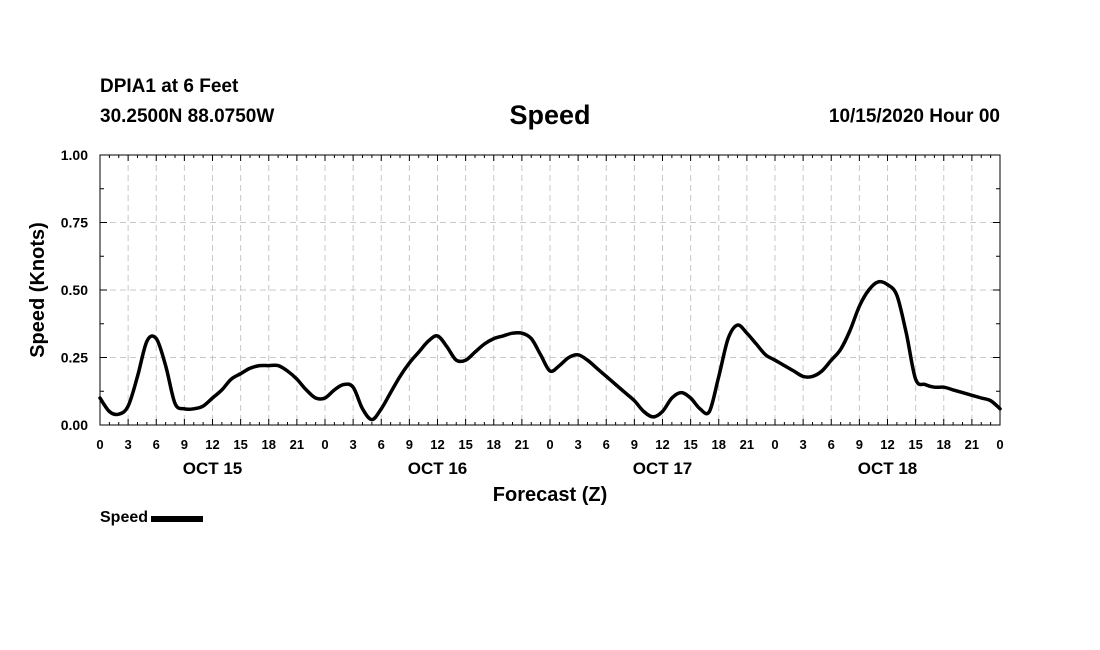 The width and height of the screenshot is (1100, 650). I want to click on station-label: DPIA1 at 6 Feet, so click(169, 86).